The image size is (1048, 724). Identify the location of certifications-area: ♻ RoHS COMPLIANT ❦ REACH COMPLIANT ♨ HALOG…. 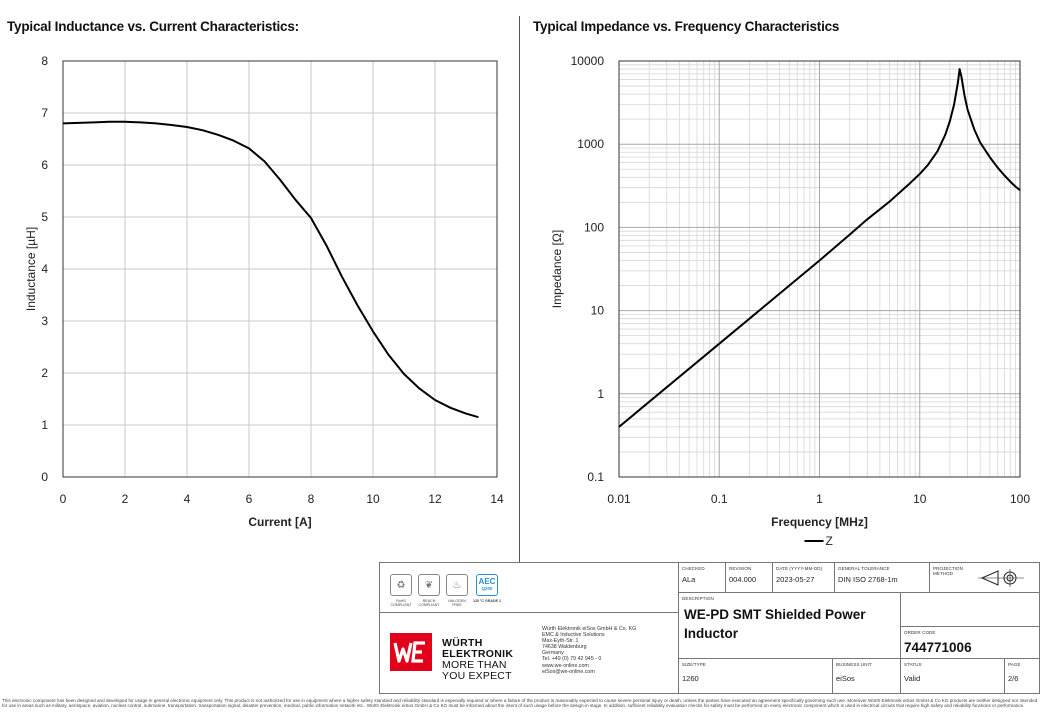
(529, 588).